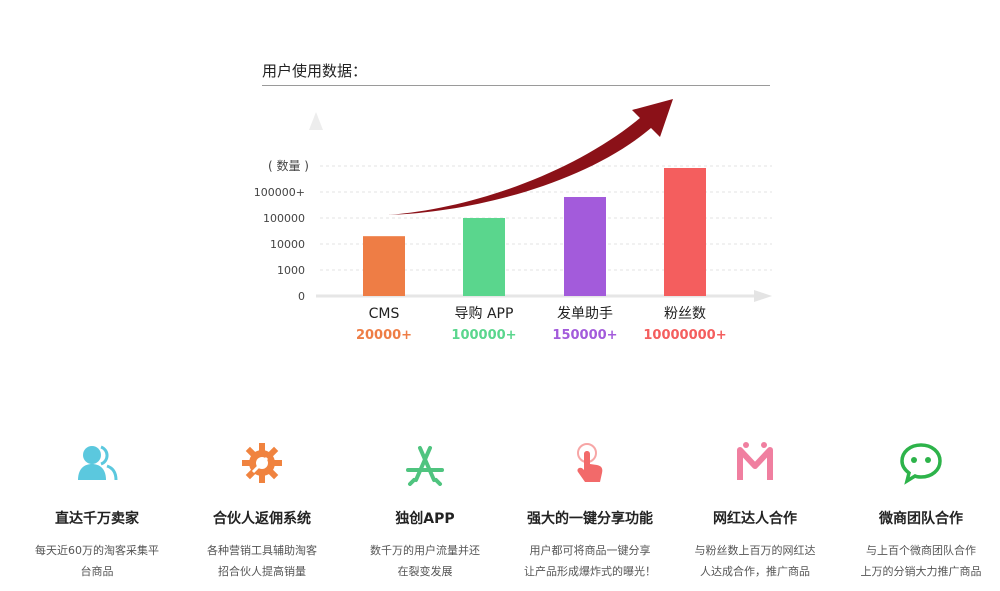 The width and height of the screenshot is (1000, 591). What do you see at coordinates (262, 571) in the screenshot?
I see `feature-description-line: 招合伙人提高销量` at bounding box center [262, 571].